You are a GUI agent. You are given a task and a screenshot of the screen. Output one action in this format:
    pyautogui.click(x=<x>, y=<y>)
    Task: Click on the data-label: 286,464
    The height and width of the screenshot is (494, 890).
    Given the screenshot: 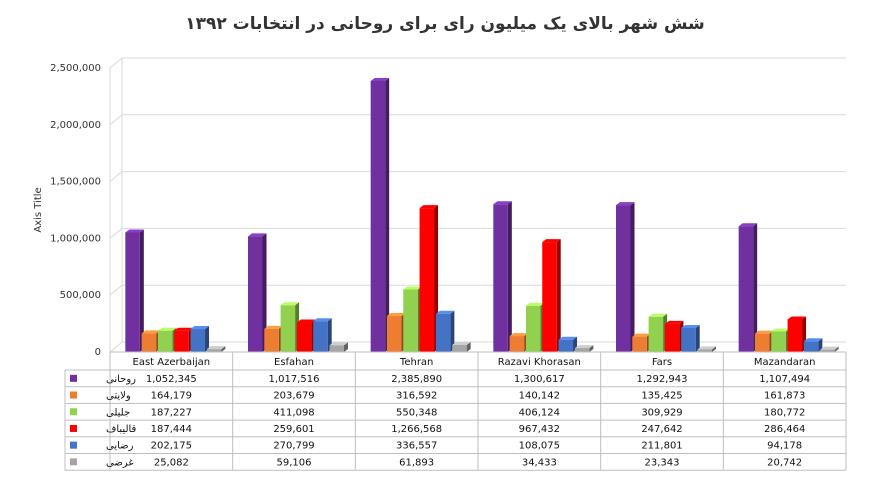 What is the action you would take?
    pyautogui.click(x=784, y=429)
    